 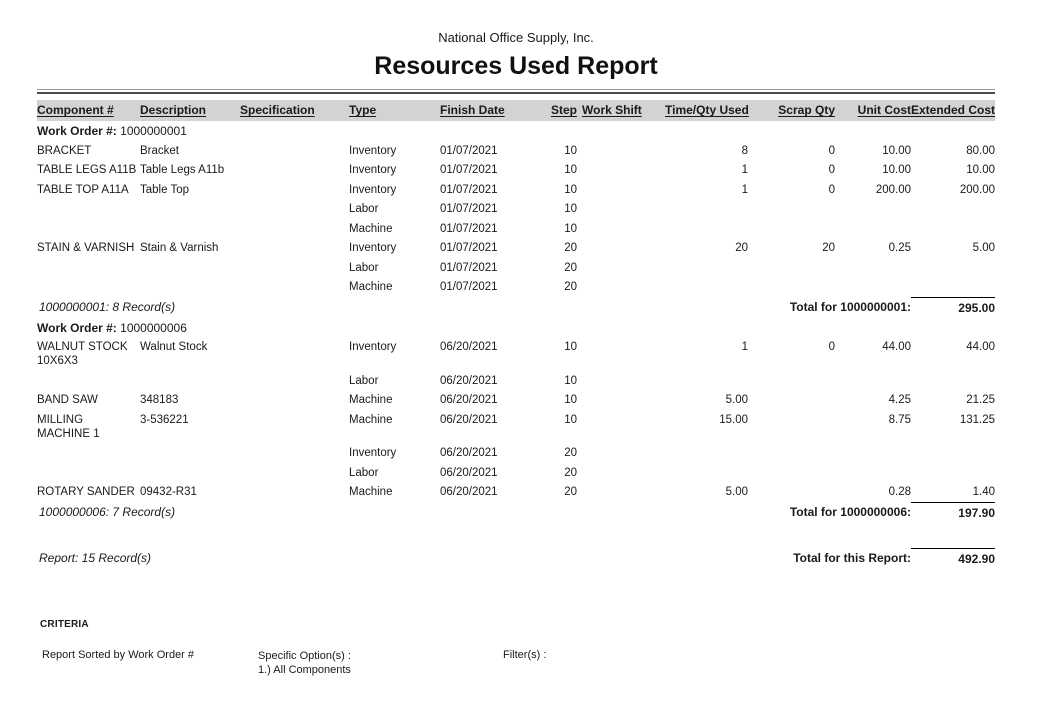 What do you see at coordinates (516, 229) in the screenshot?
I see `table-row: Machine 01/07/2021 10` at bounding box center [516, 229].